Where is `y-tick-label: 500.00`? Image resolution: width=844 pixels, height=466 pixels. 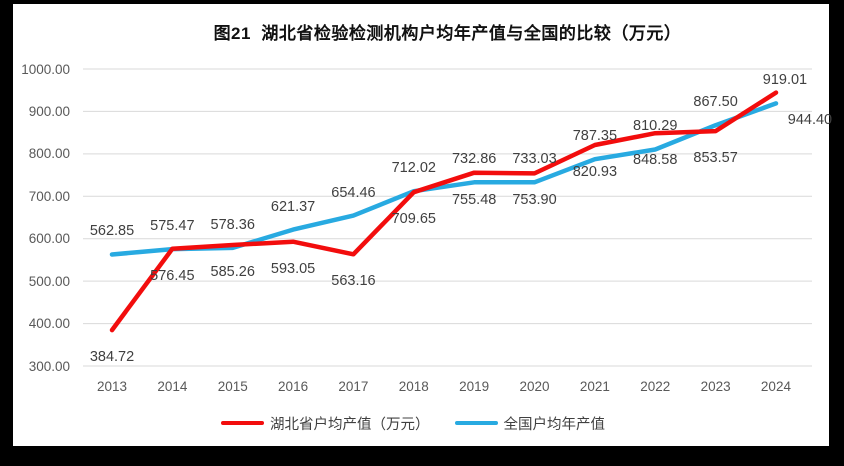 y-tick-label: 500.00 is located at coordinates (49, 281).